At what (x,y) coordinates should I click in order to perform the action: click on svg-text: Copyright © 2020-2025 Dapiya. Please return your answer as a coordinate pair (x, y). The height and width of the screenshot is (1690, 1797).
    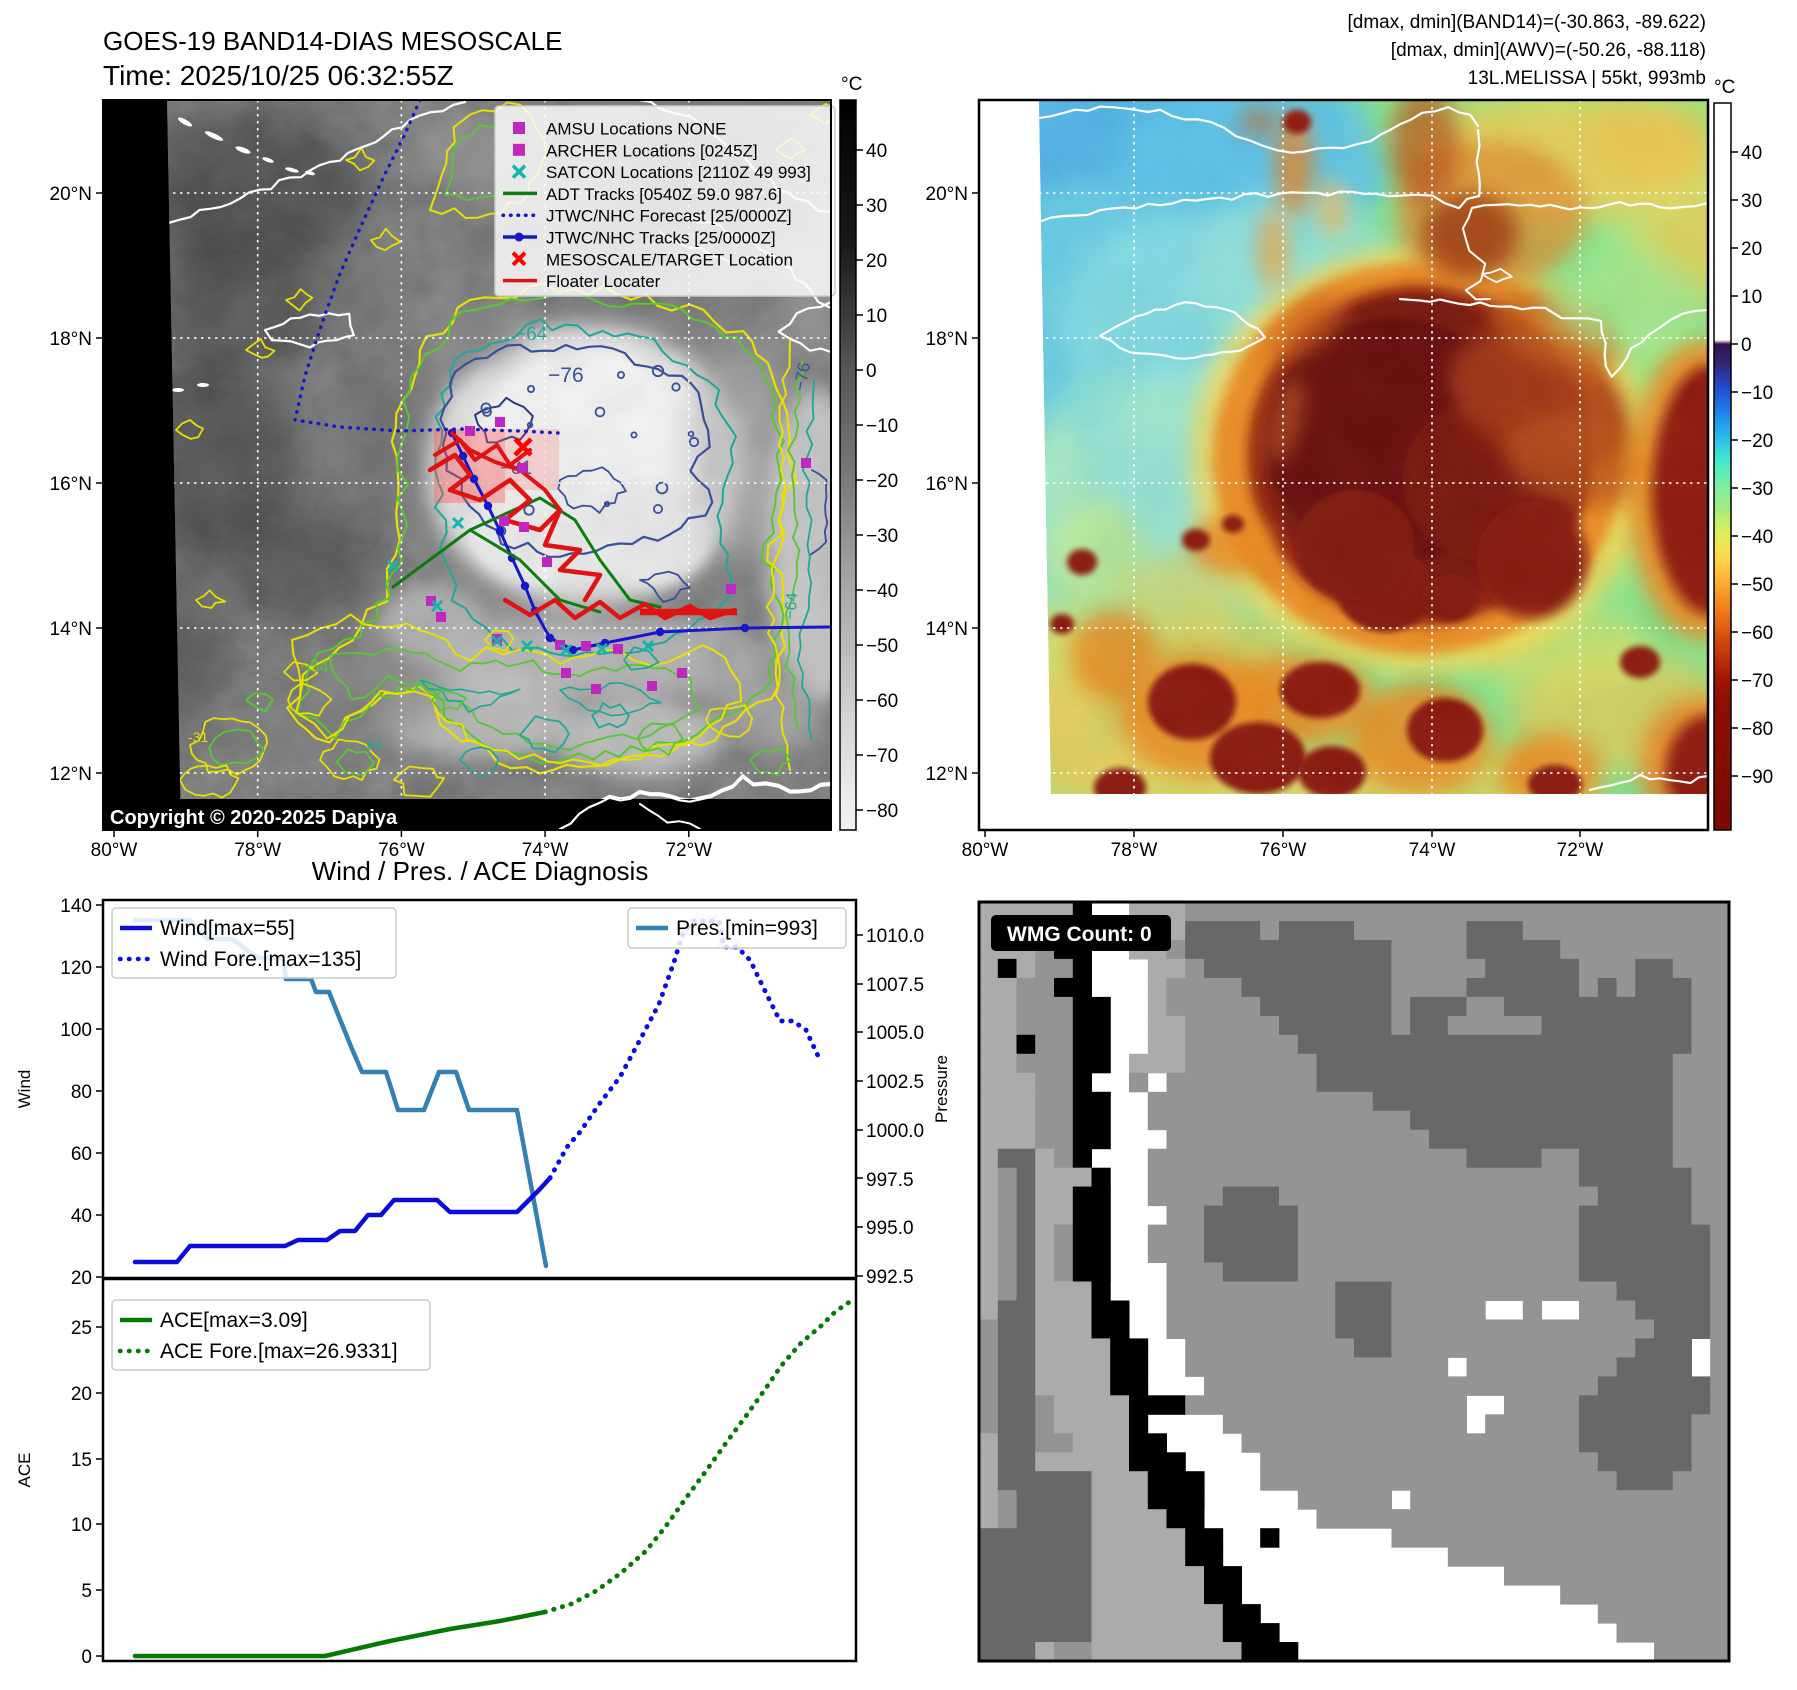
    Looking at the image, I should click on (254, 818).